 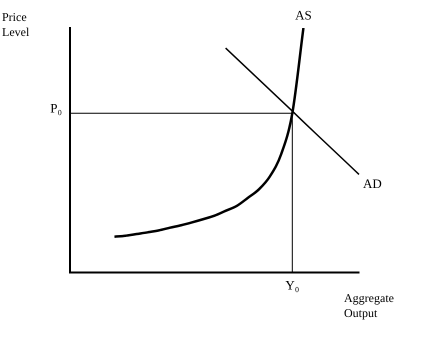 What do you see at coordinates (372, 183) in the screenshot?
I see `series-label: AD` at bounding box center [372, 183].